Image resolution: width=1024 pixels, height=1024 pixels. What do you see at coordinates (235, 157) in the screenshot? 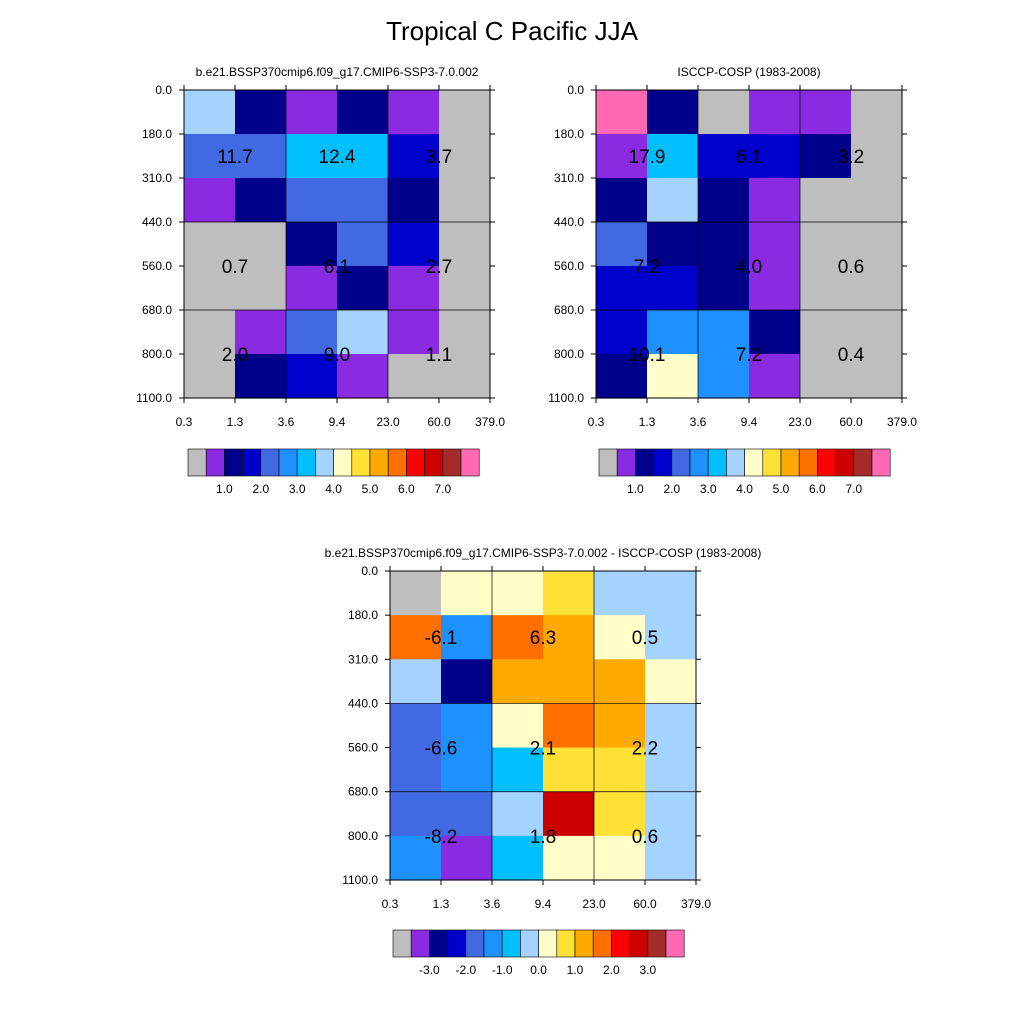
I see `cell-annotation: 11.7` at bounding box center [235, 157].